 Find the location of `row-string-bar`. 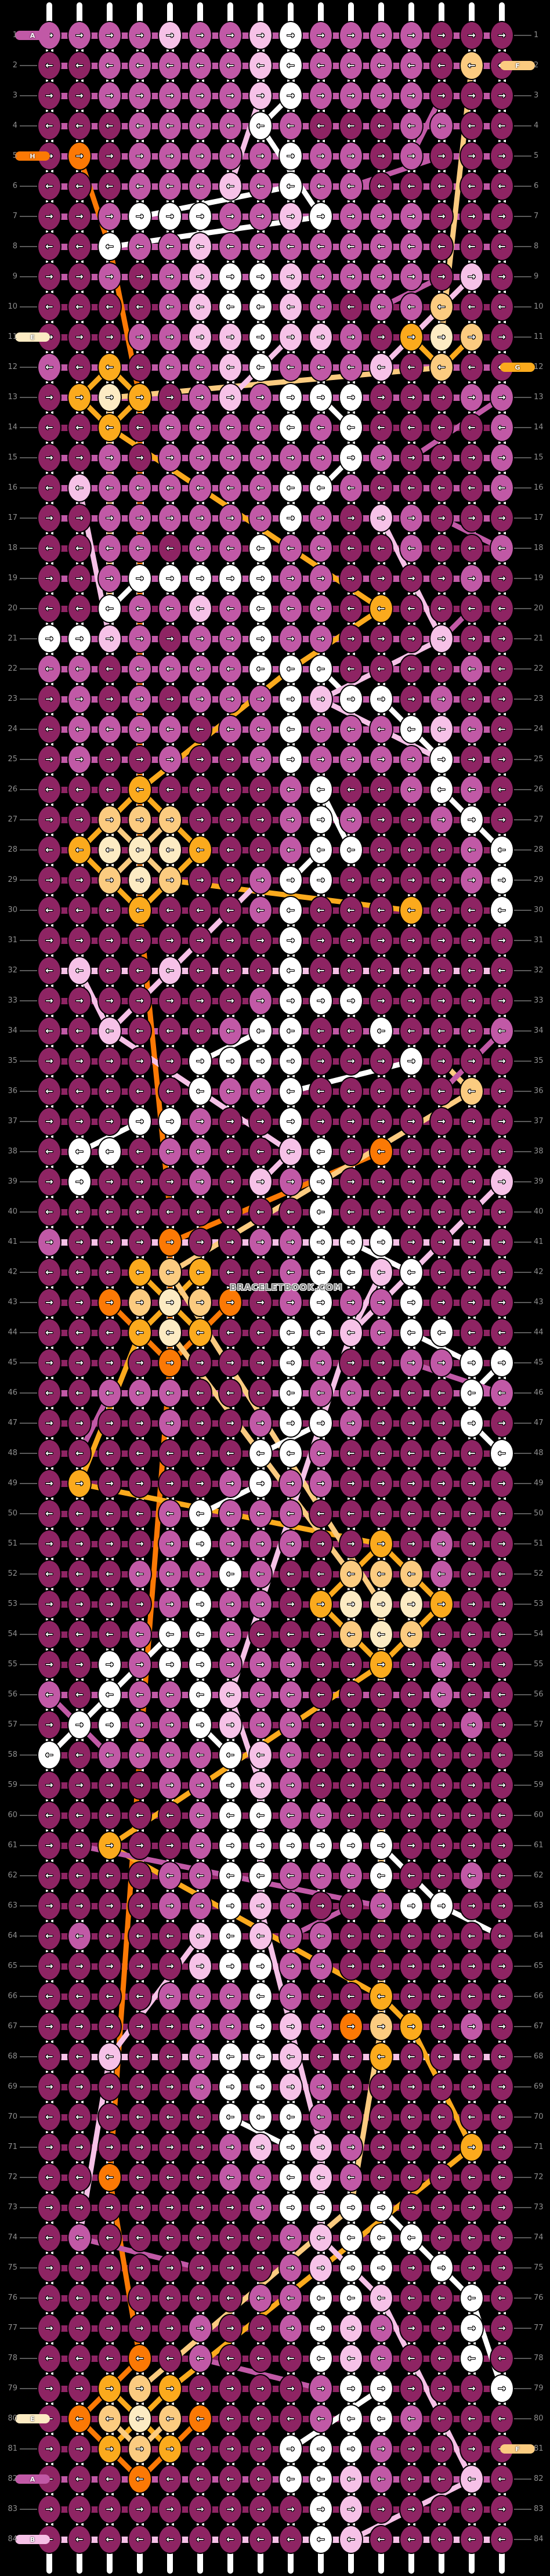

row-string-bar is located at coordinates (276, 2419).